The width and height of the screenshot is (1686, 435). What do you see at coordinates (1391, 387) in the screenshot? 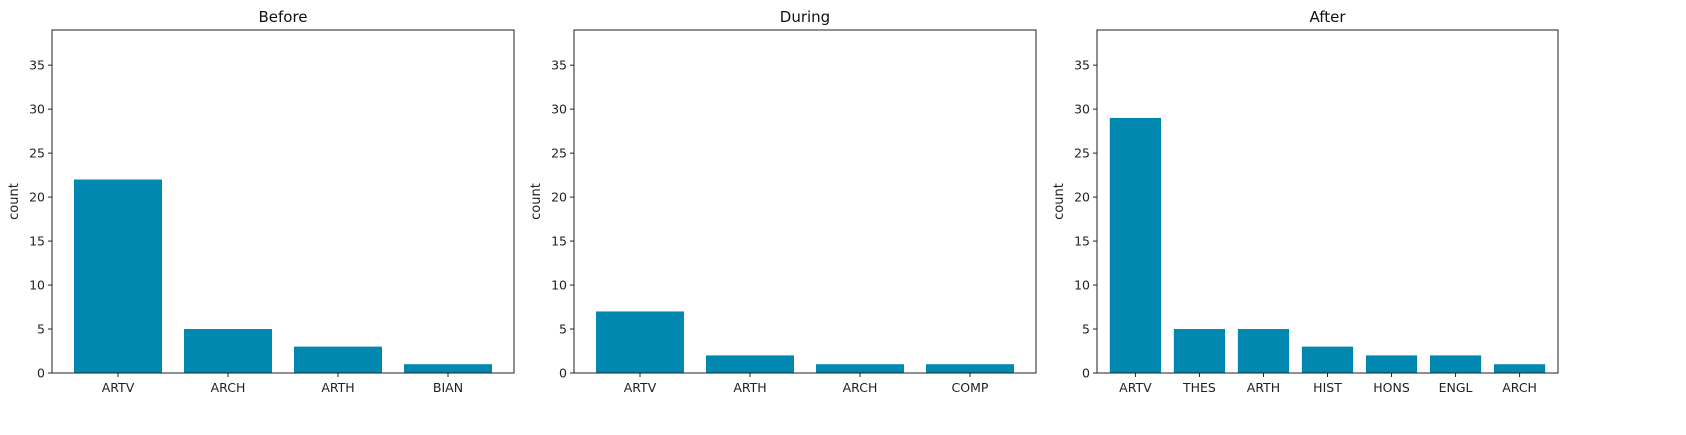
I see `x-tick-label: HONS` at bounding box center [1391, 387].